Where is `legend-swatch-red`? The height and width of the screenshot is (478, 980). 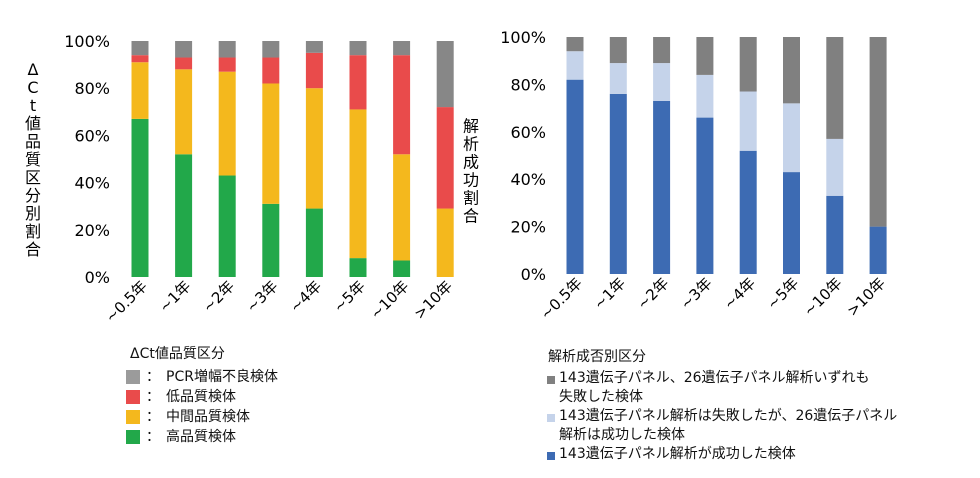 legend-swatch-red is located at coordinates (133, 397).